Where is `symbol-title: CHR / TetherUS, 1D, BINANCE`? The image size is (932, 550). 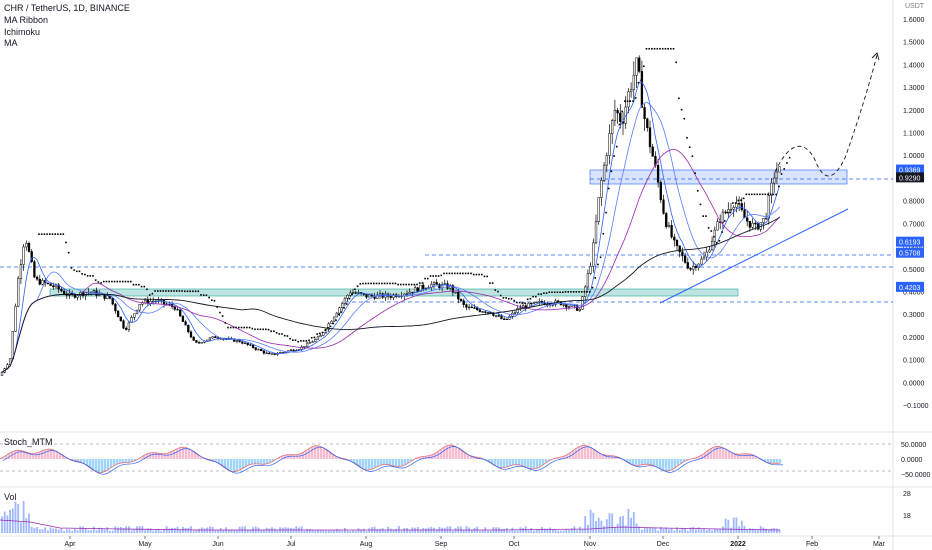 symbol-title: CHR / TetherUS, 1D, BINANCE is located at coordinates (67, 8).